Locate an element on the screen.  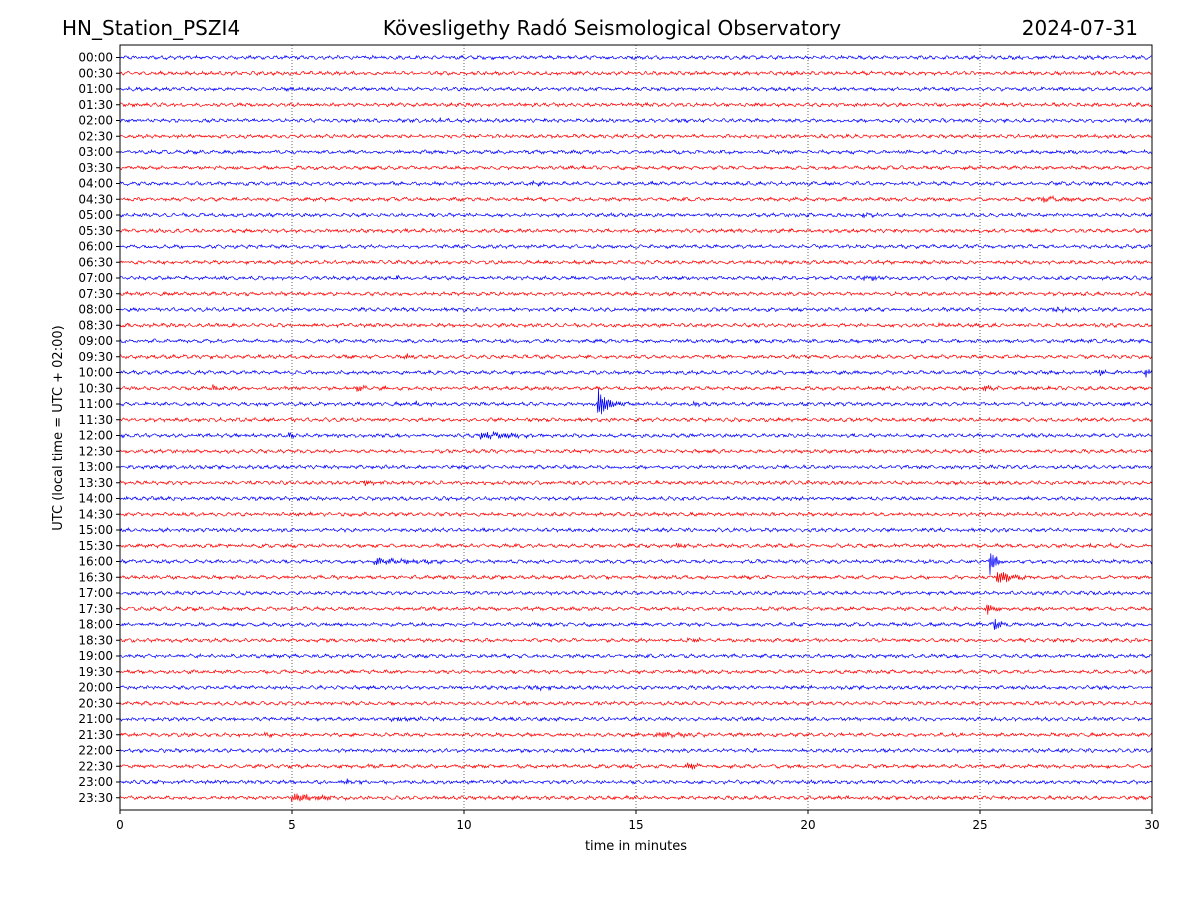
y-tick-label: 16:30 is located at coordinates (95, 577).